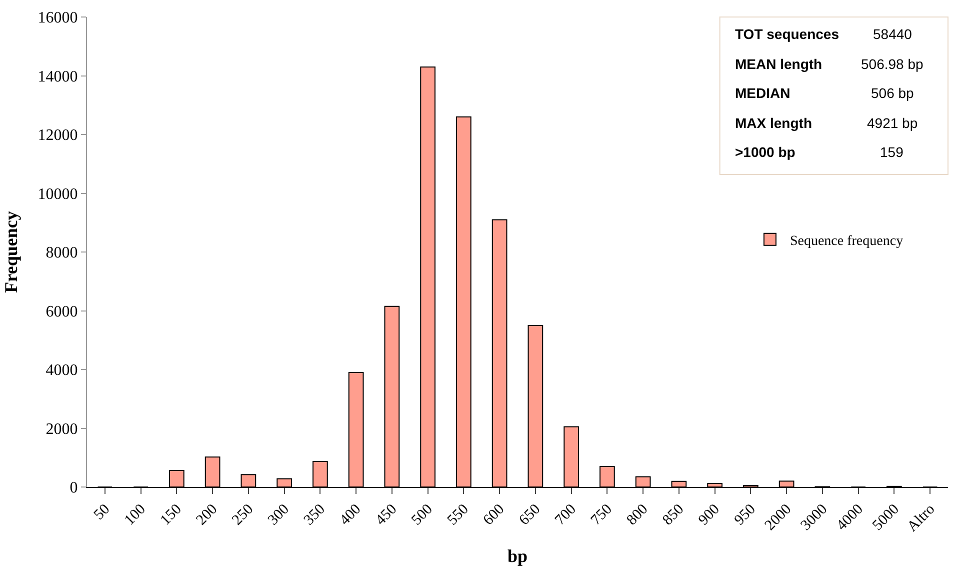  I want to click on x-tick-label: 300, so click(278, 515).